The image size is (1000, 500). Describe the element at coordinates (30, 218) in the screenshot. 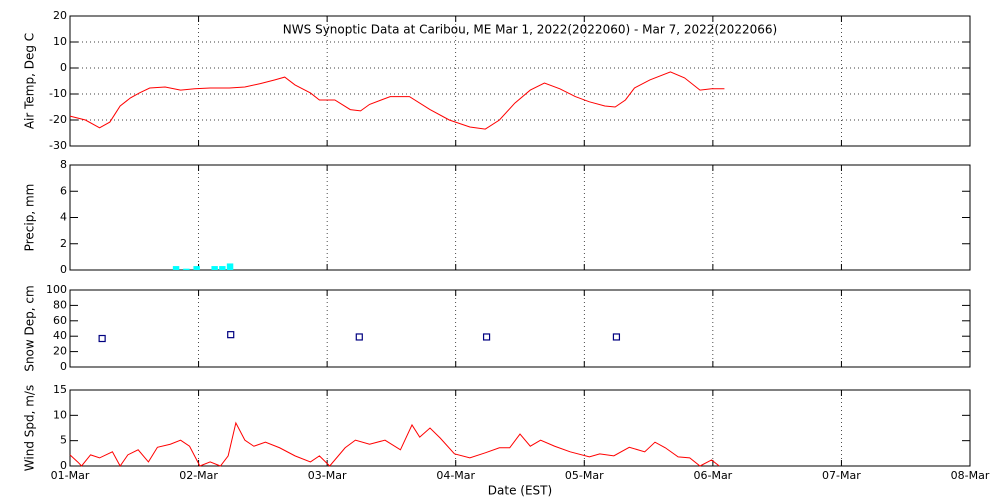

I see `y-axis-label: Precip, mm` at that location.